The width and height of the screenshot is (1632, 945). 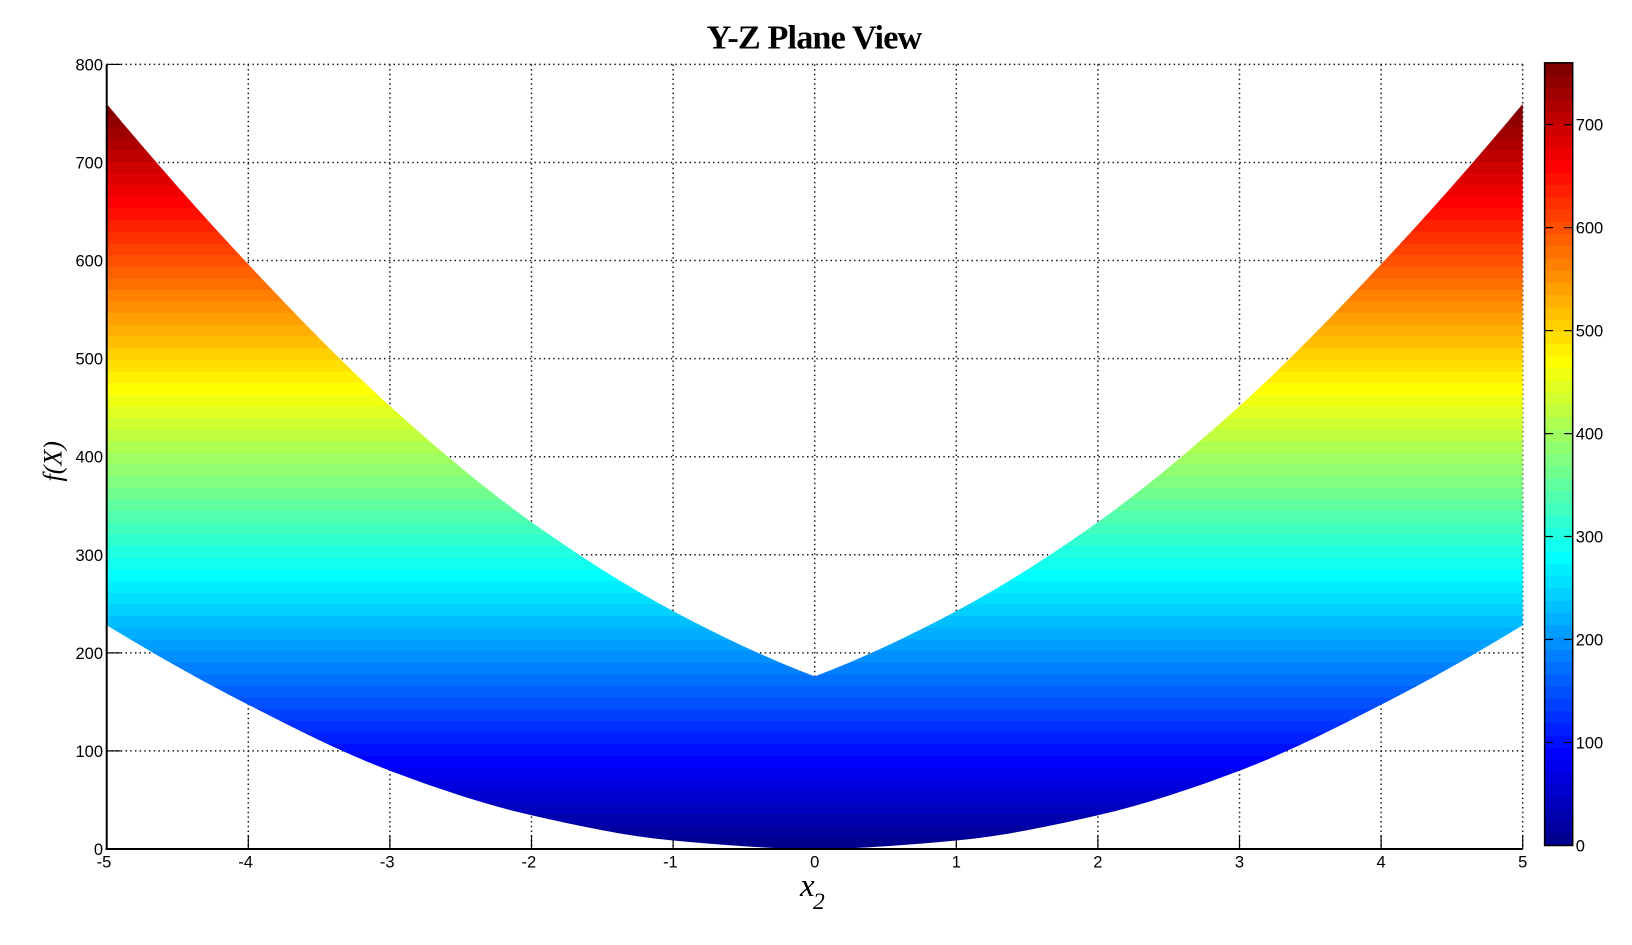 I want to click on svg-text: 800, so click(x=89, y=65).